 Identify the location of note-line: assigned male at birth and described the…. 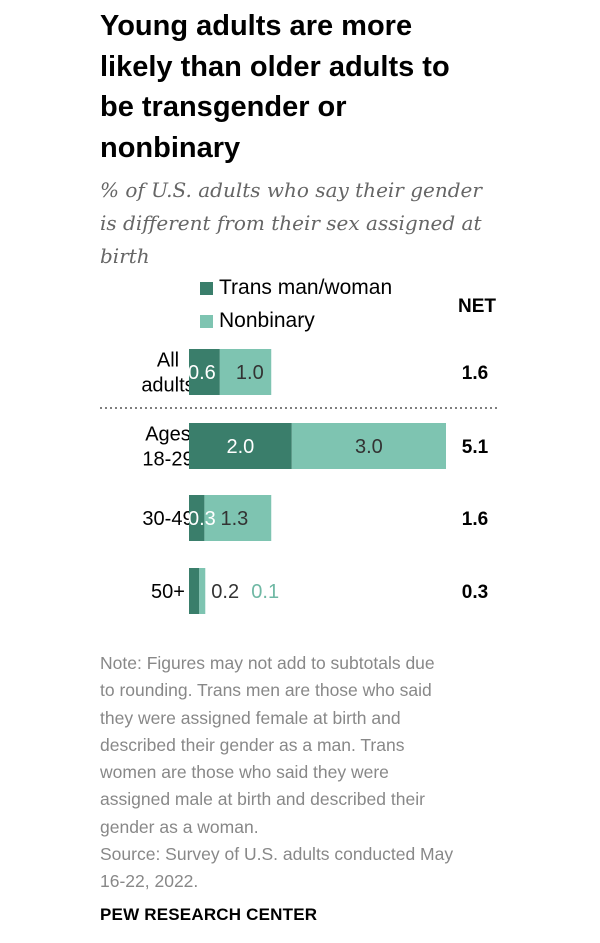
(262, 799).